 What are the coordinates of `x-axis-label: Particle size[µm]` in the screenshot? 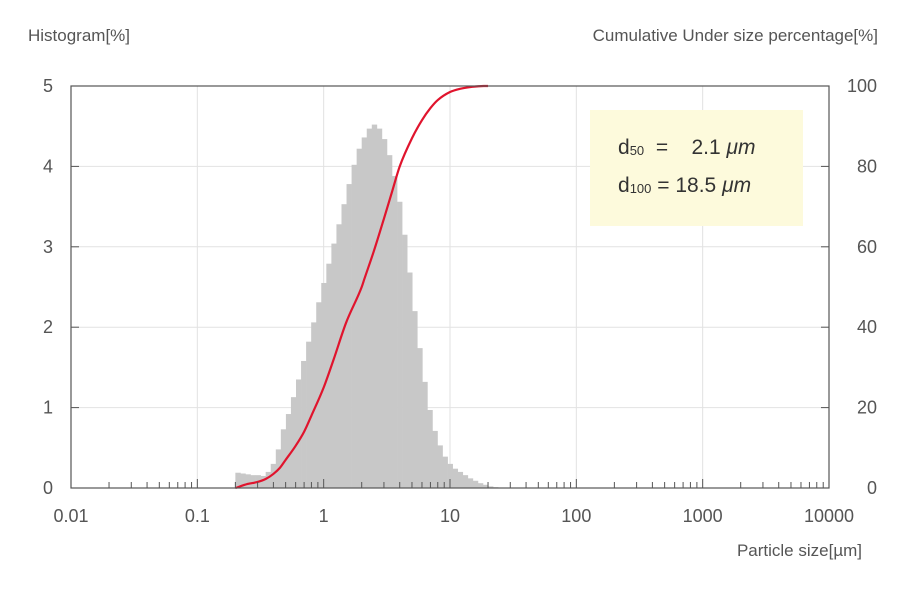 It's located at (799, 550).